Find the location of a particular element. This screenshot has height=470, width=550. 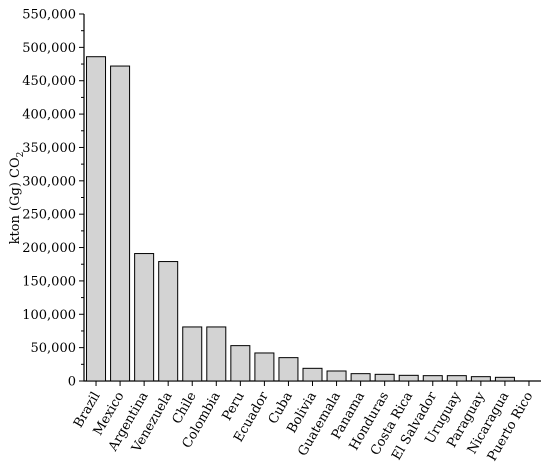

y-axis-title: kton (Gg) CO2 is located at coordinates (17, 198).